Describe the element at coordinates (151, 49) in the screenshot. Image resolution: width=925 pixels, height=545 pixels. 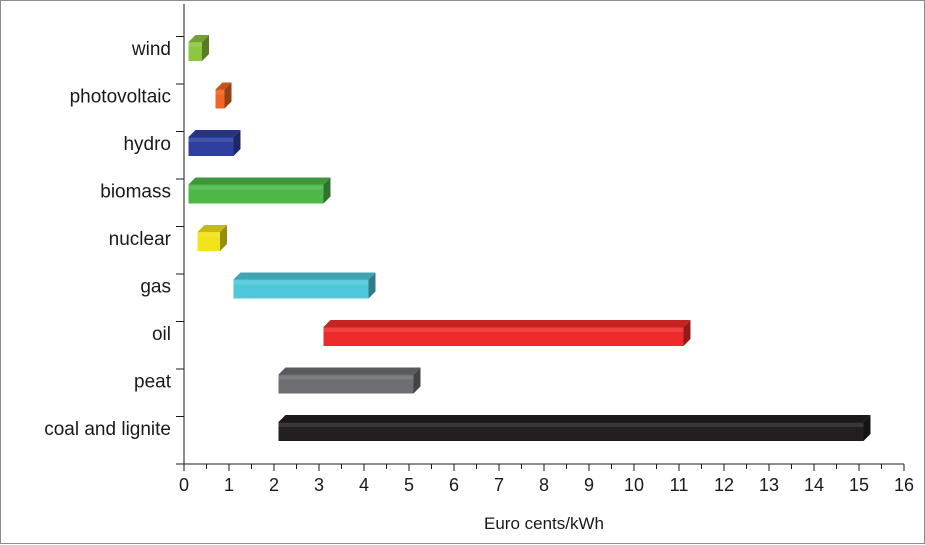
I see `category-label: wind` at that location.